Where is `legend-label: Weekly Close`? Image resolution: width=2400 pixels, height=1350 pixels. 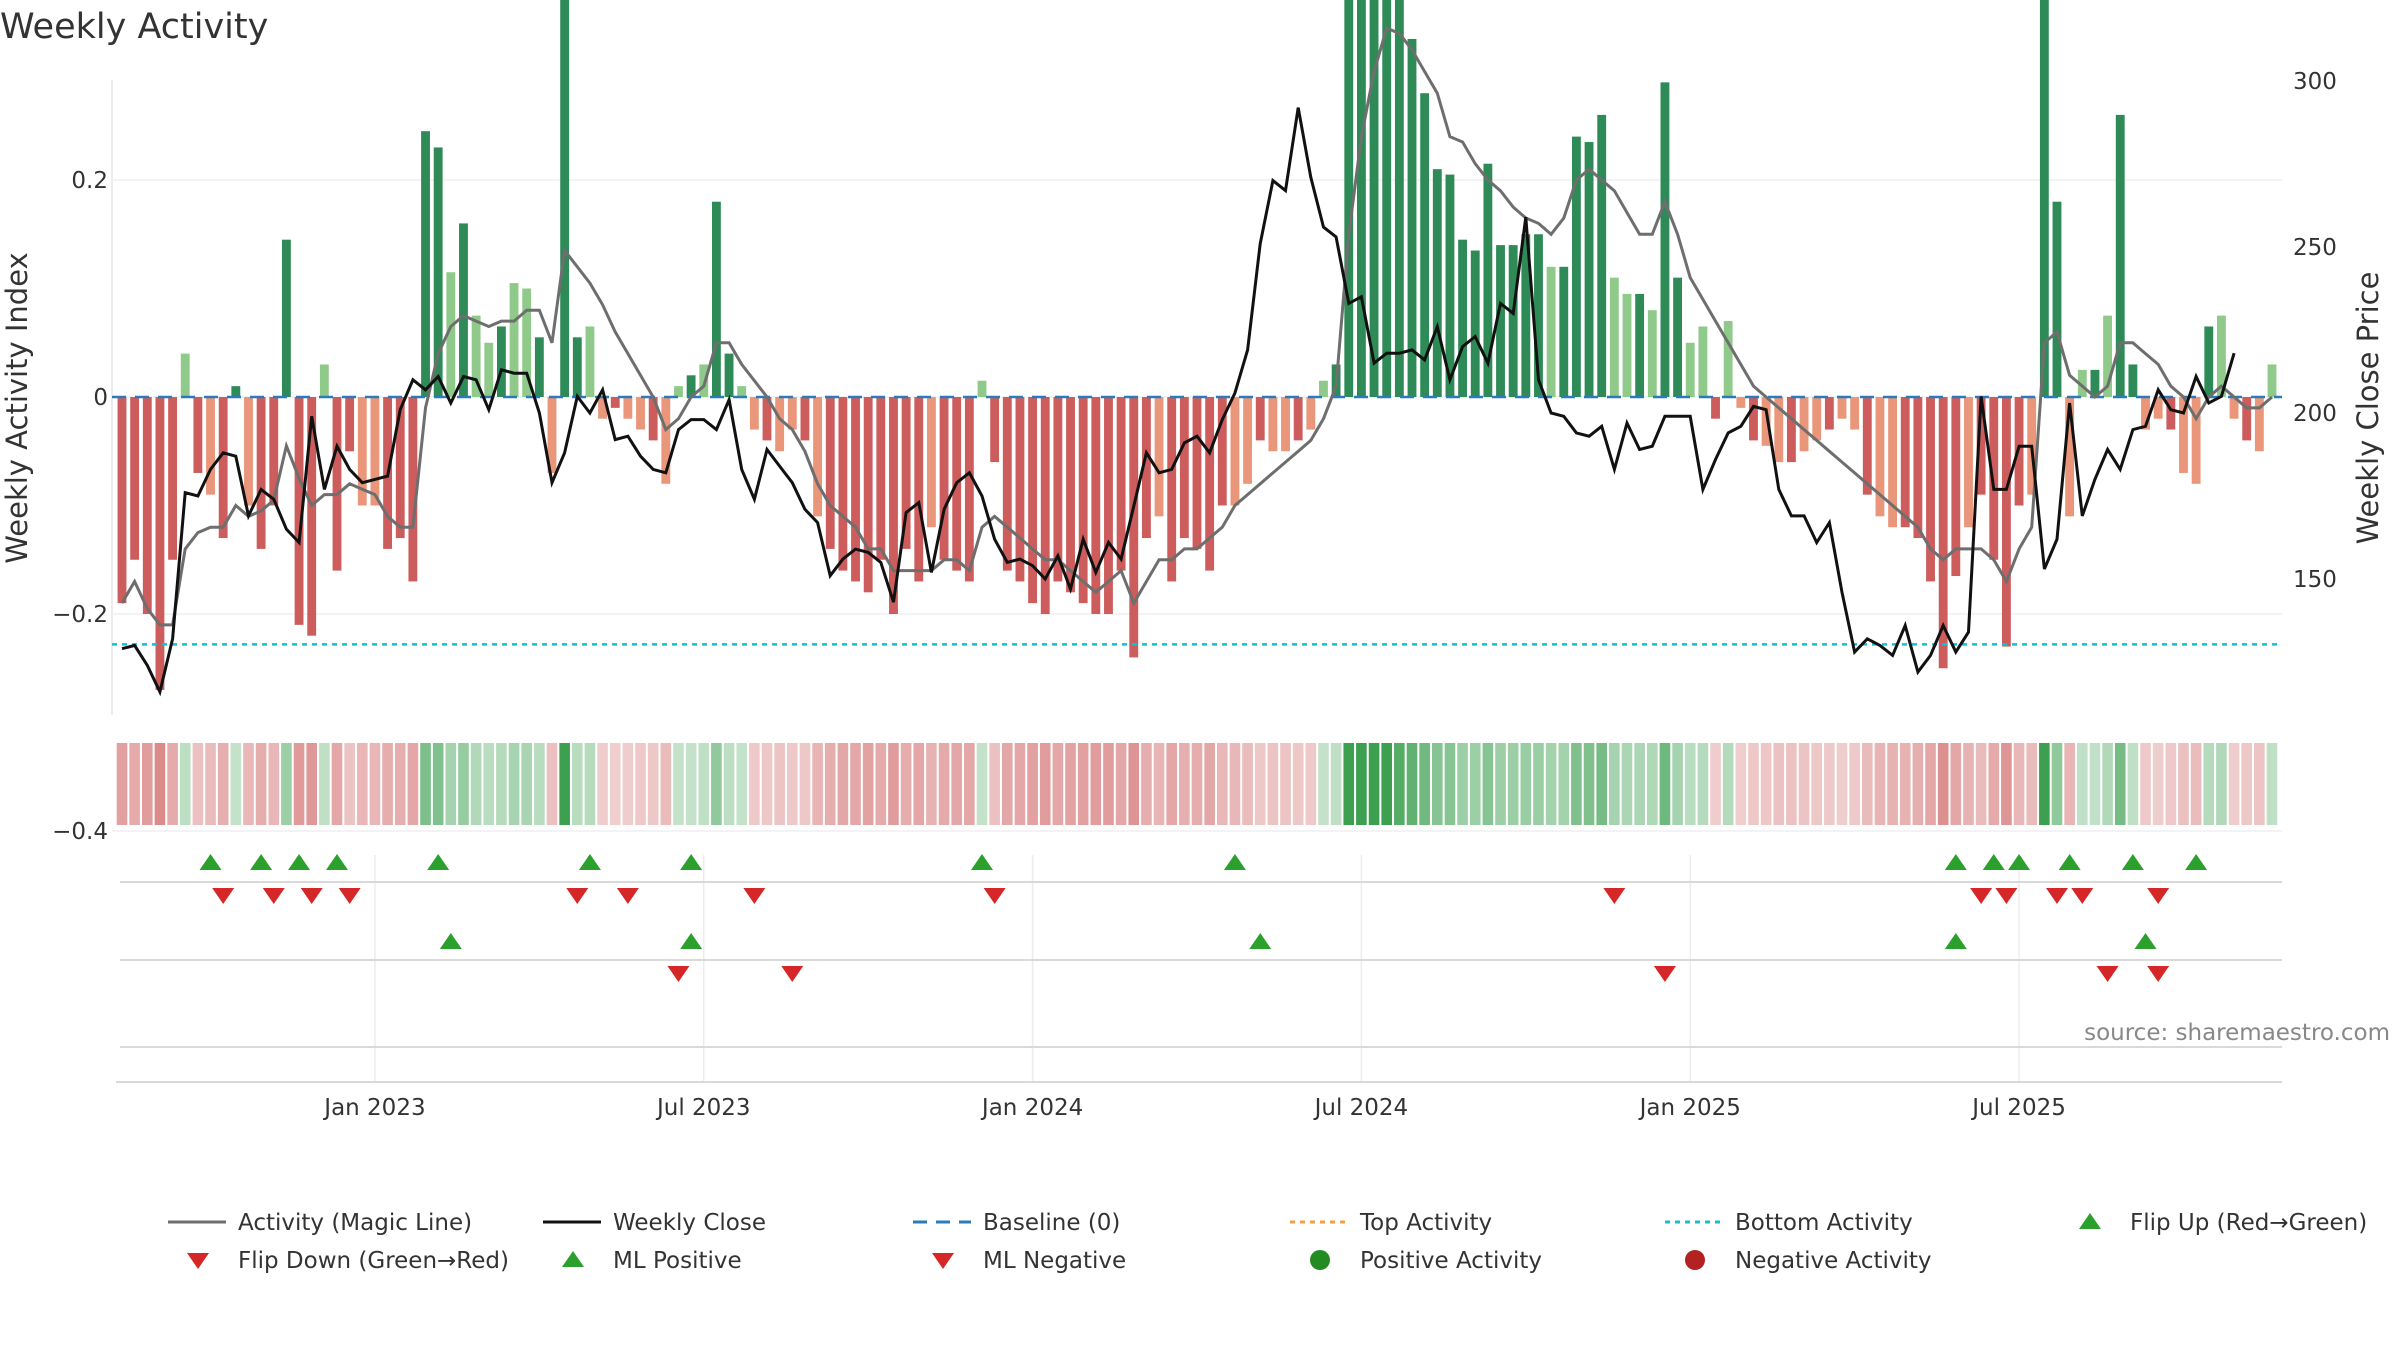
legend-label: Weekly Close is located at coordinates (689, 1223).